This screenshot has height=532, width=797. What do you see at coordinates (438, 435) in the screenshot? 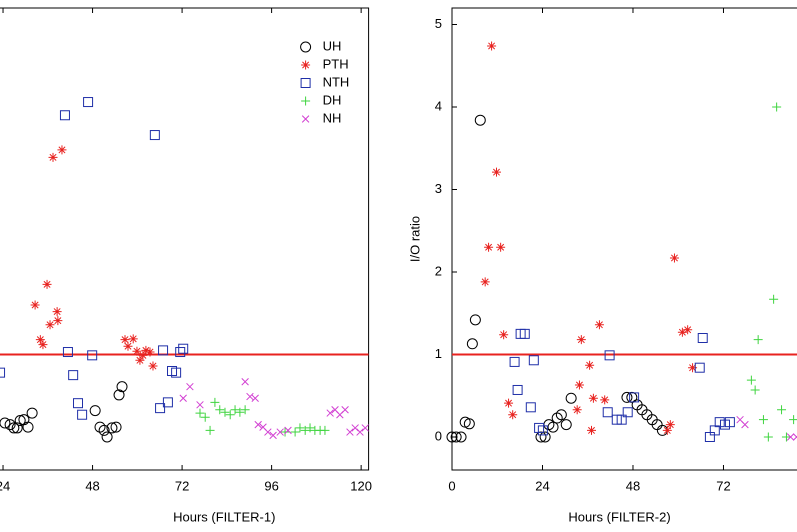
I see `y-tick-label: 0` at bounding box center [438, 435].